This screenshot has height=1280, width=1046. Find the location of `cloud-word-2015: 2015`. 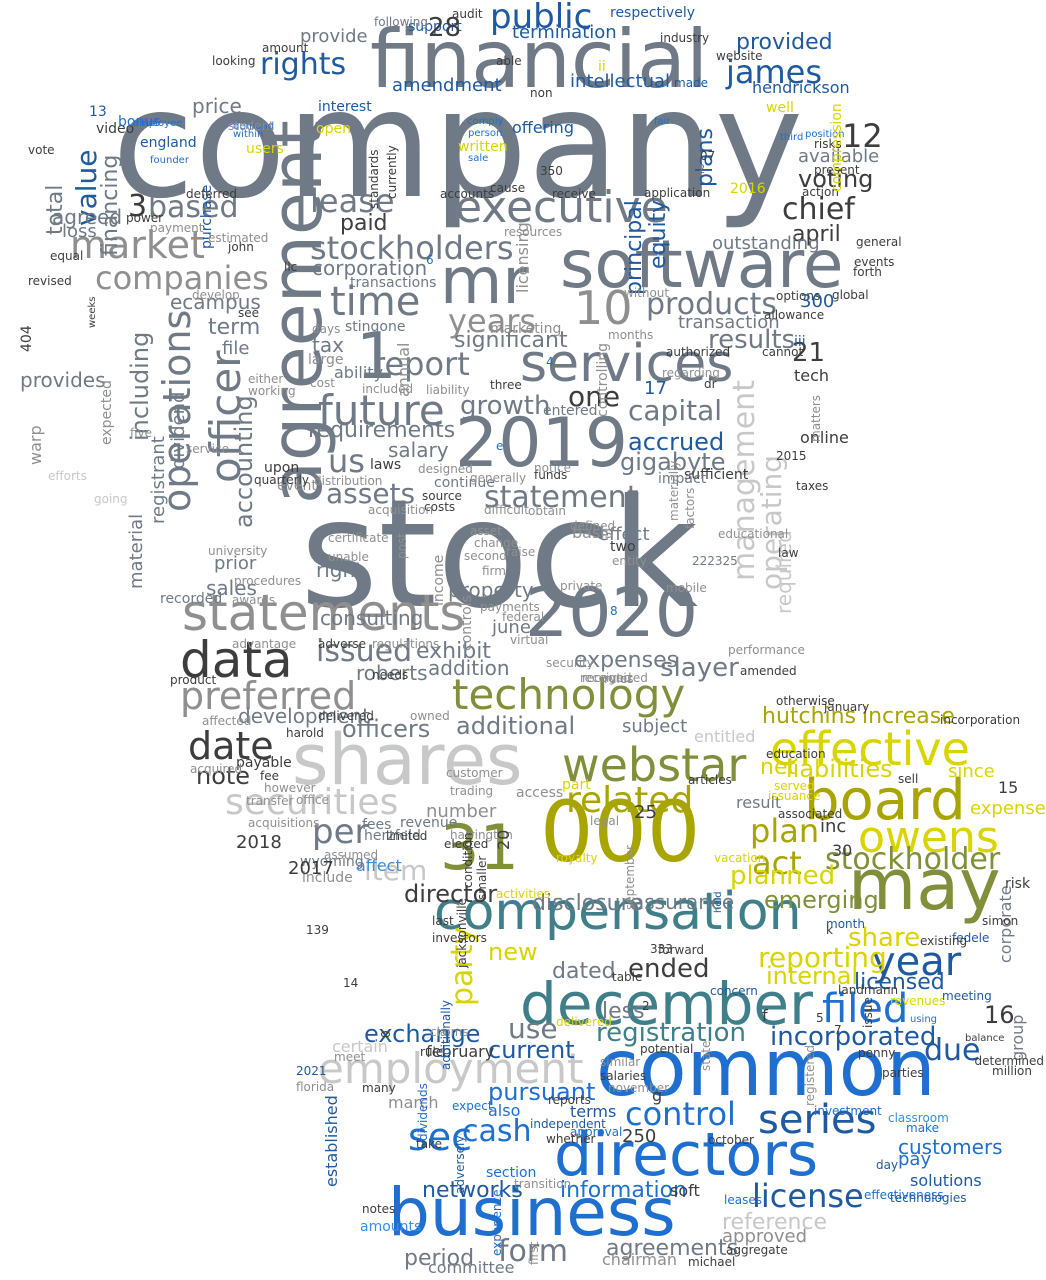

cloud-word-2015: 2015 is located at coordinates (791, 456).